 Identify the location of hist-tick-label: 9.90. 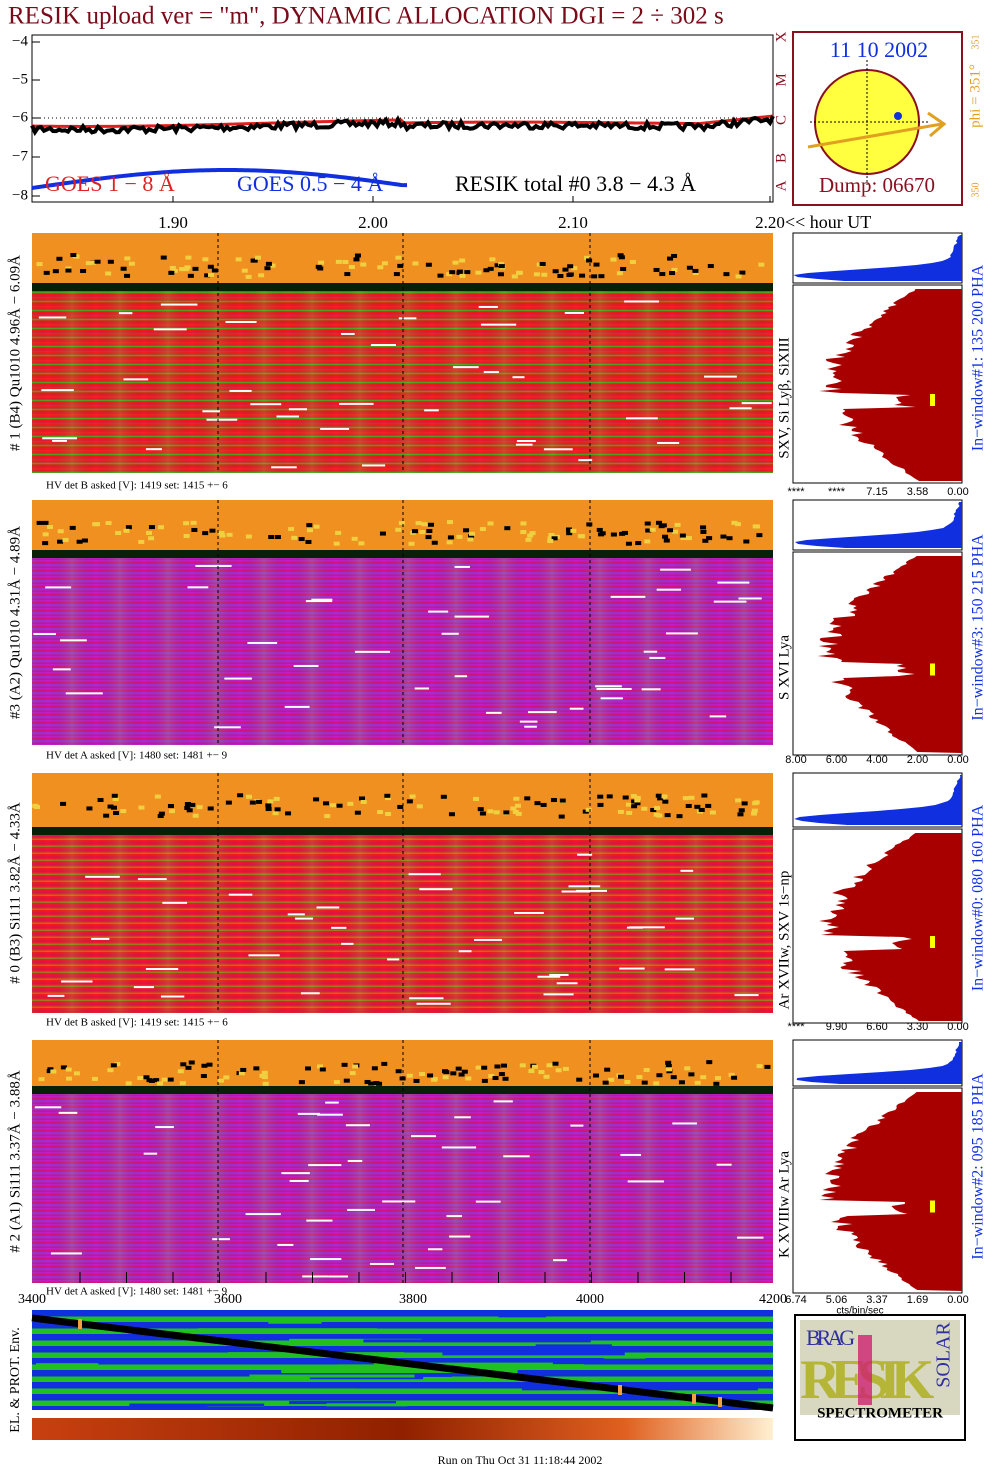
(836, 1027).